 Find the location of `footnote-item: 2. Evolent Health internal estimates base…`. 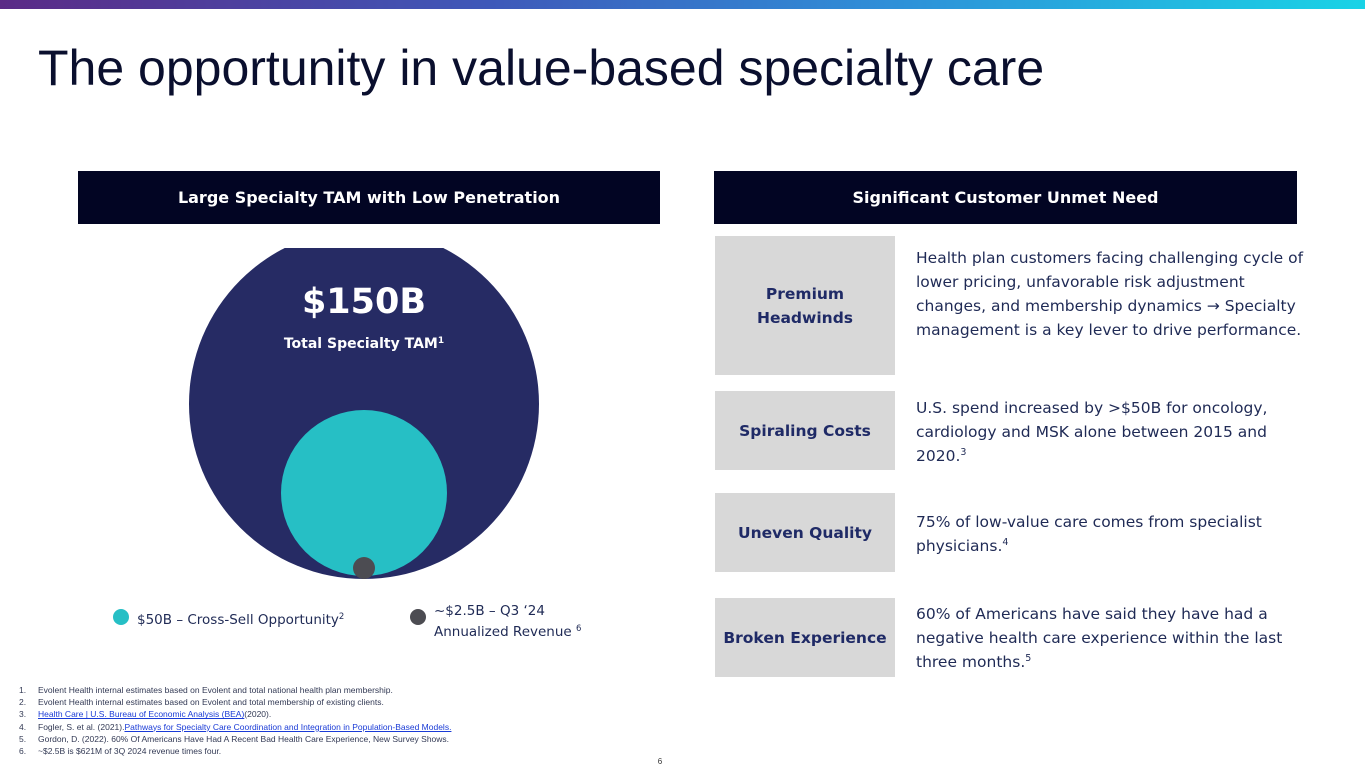

footnote-item: 2. Evolent Health internal estimates base… is located at coordinates (201, 702).